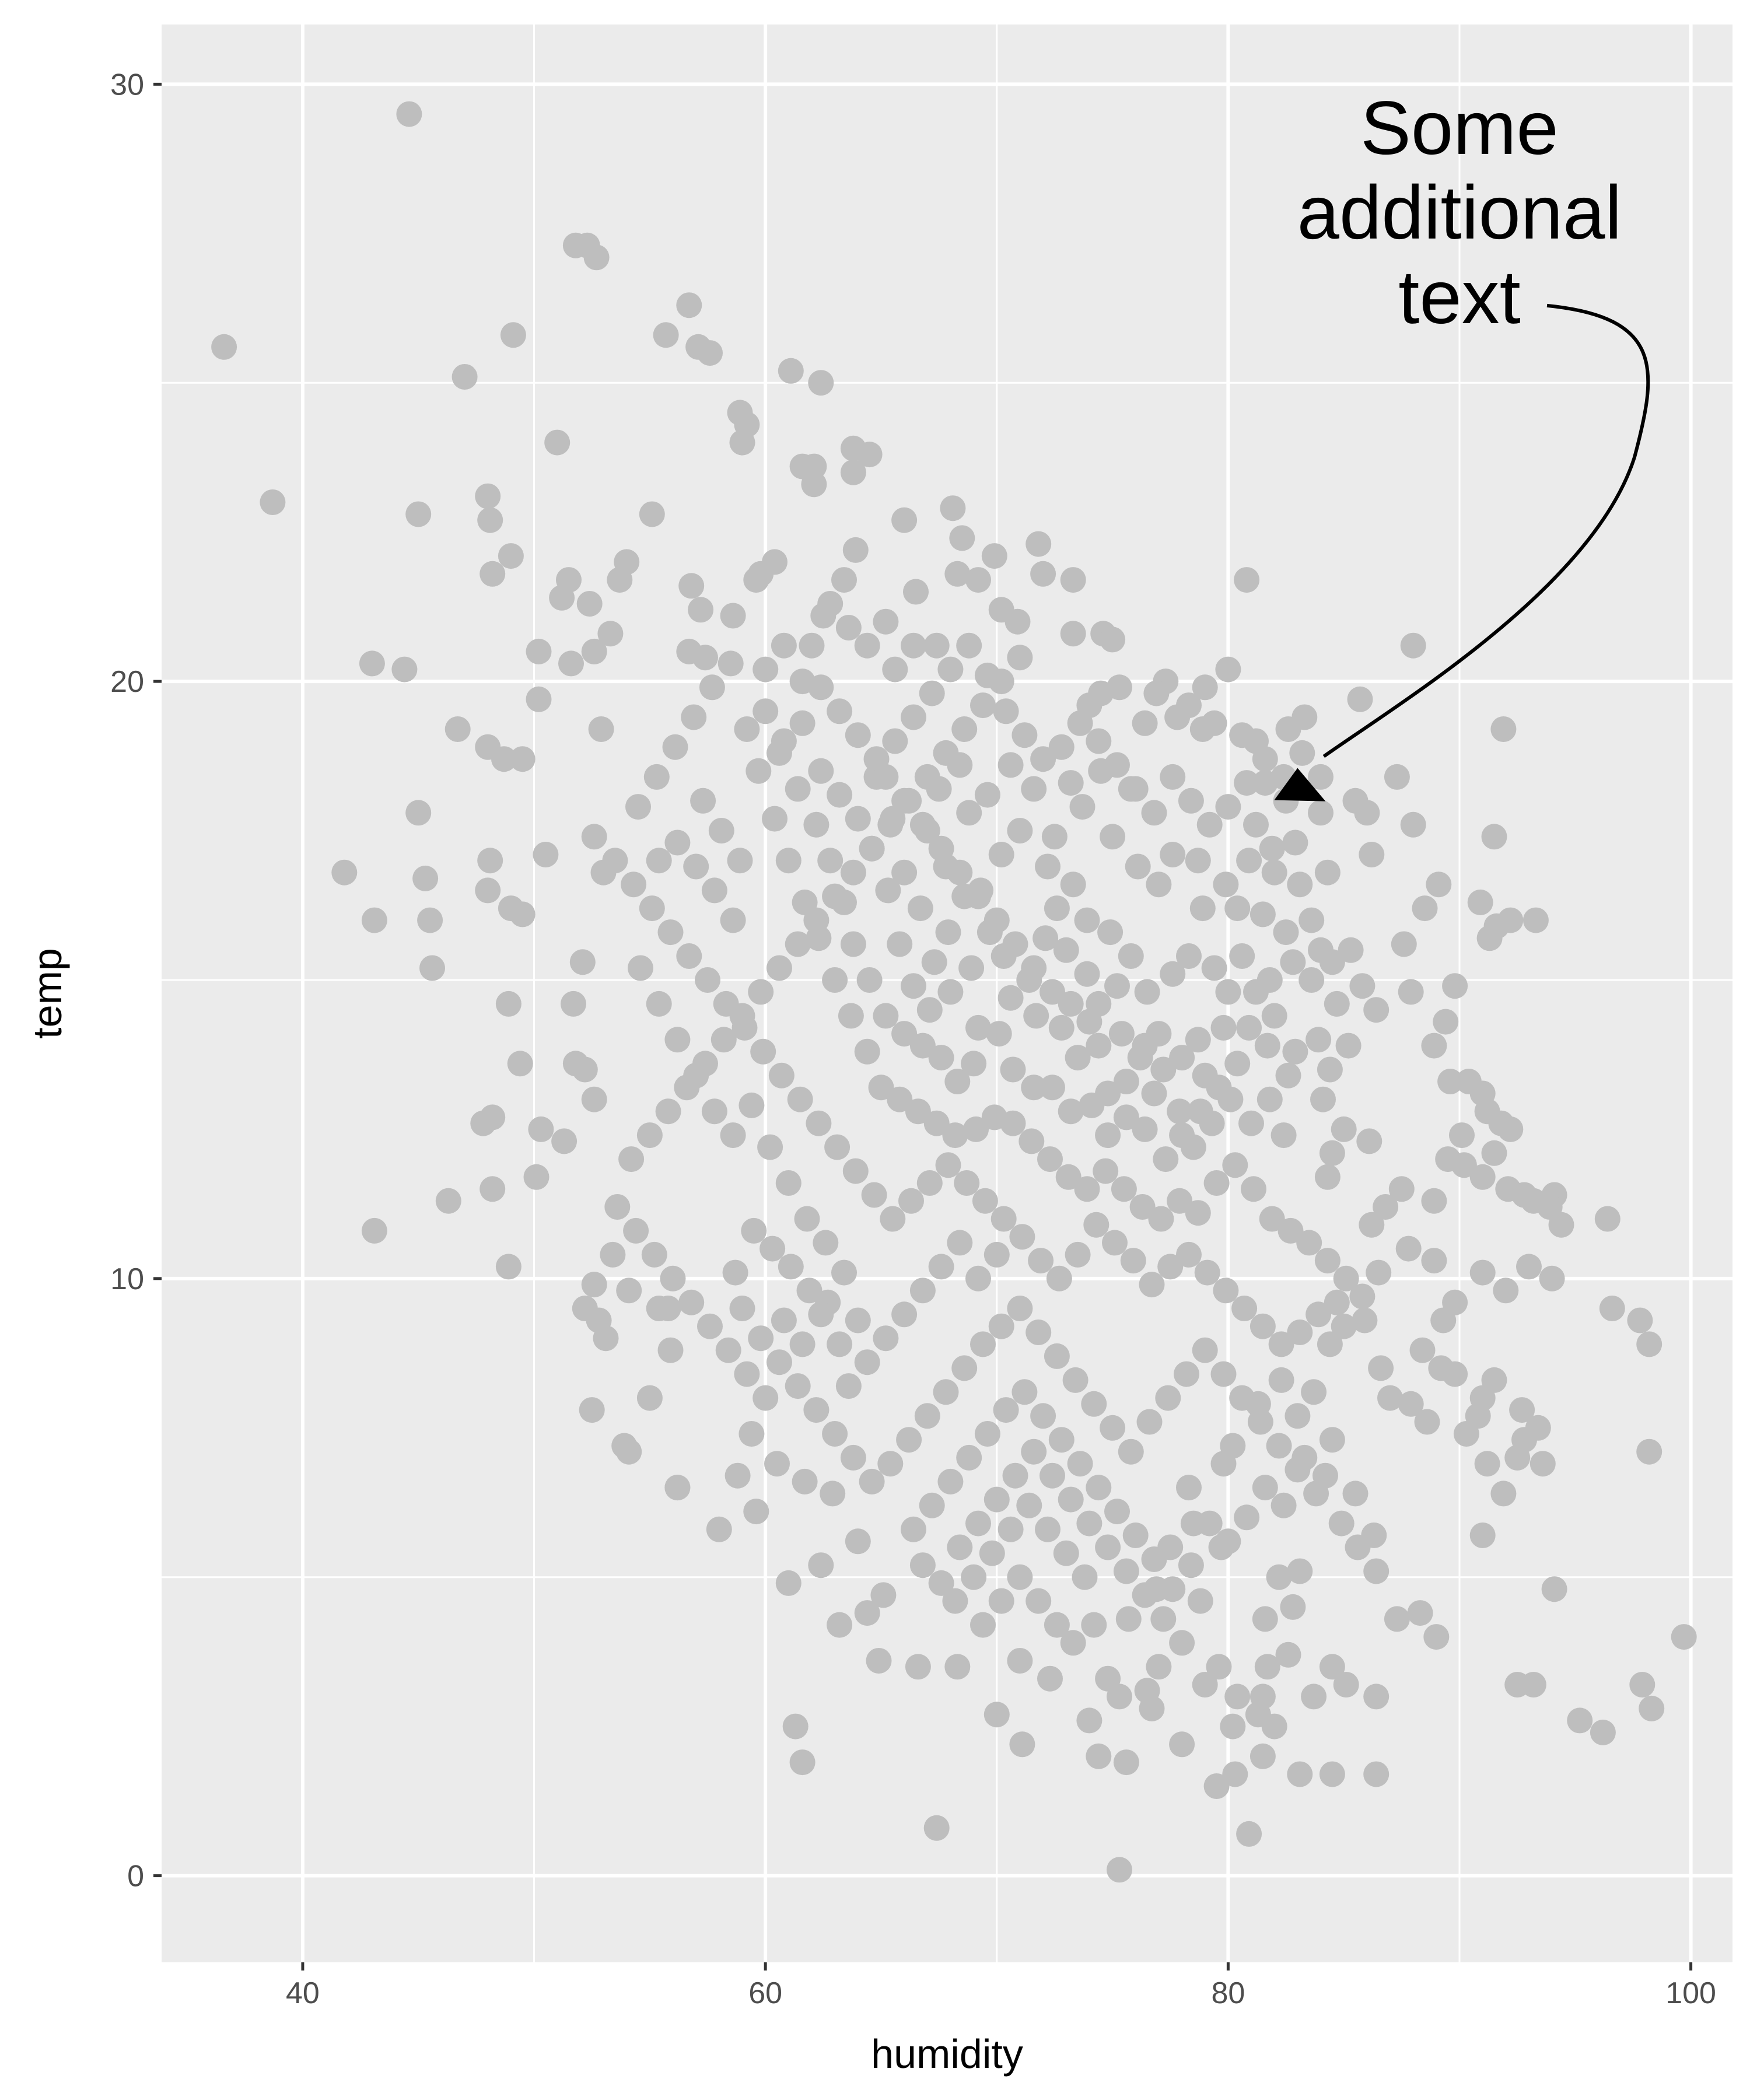 The image size is (1750, 2100). Describe the element at coordinates (1459, 127) in the screenshot. I see `annotation-line-1: Some` at that location.